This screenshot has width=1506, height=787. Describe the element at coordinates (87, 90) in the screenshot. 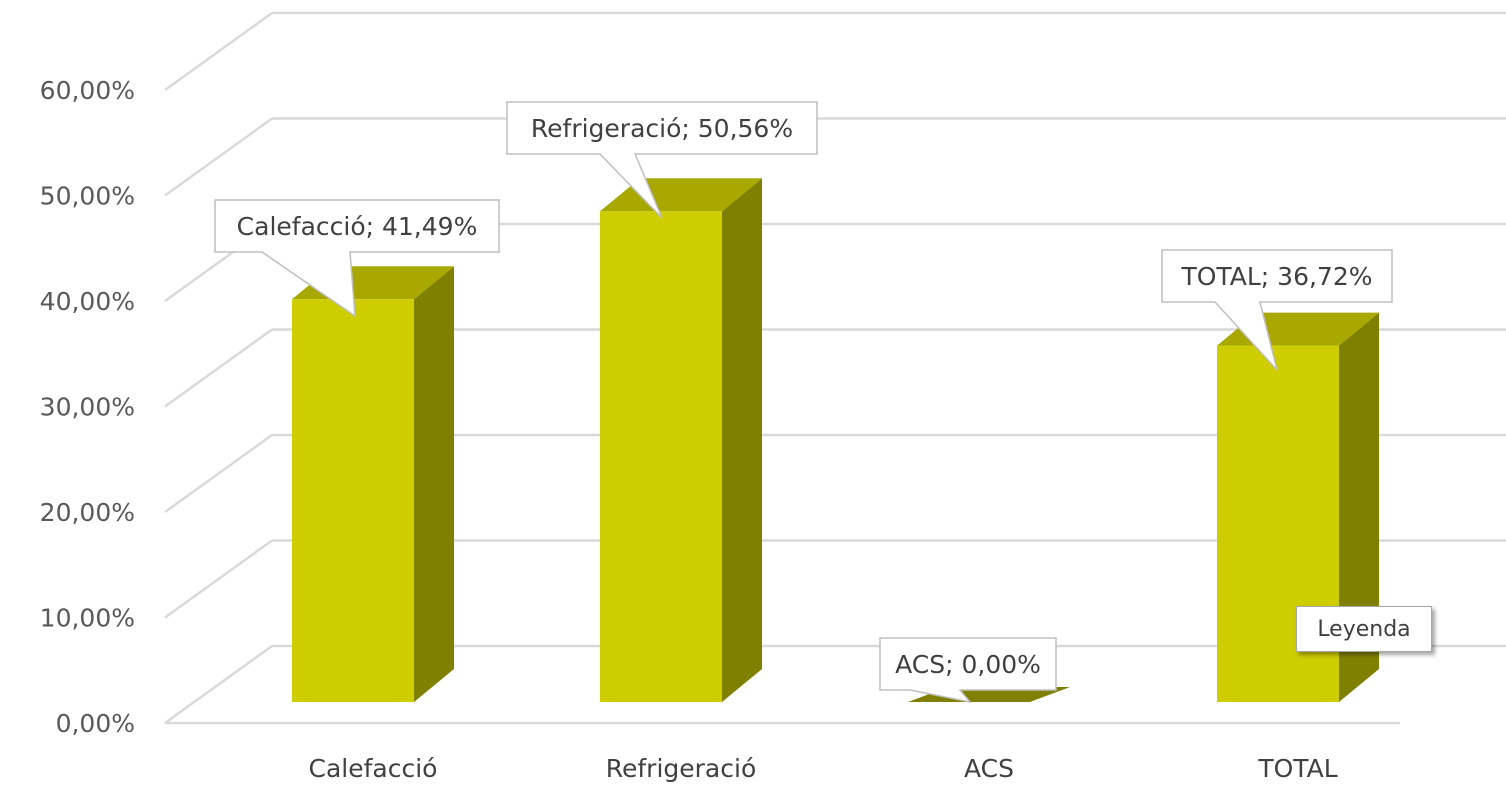

I see `y-tick-label: 60,00%` at that location.